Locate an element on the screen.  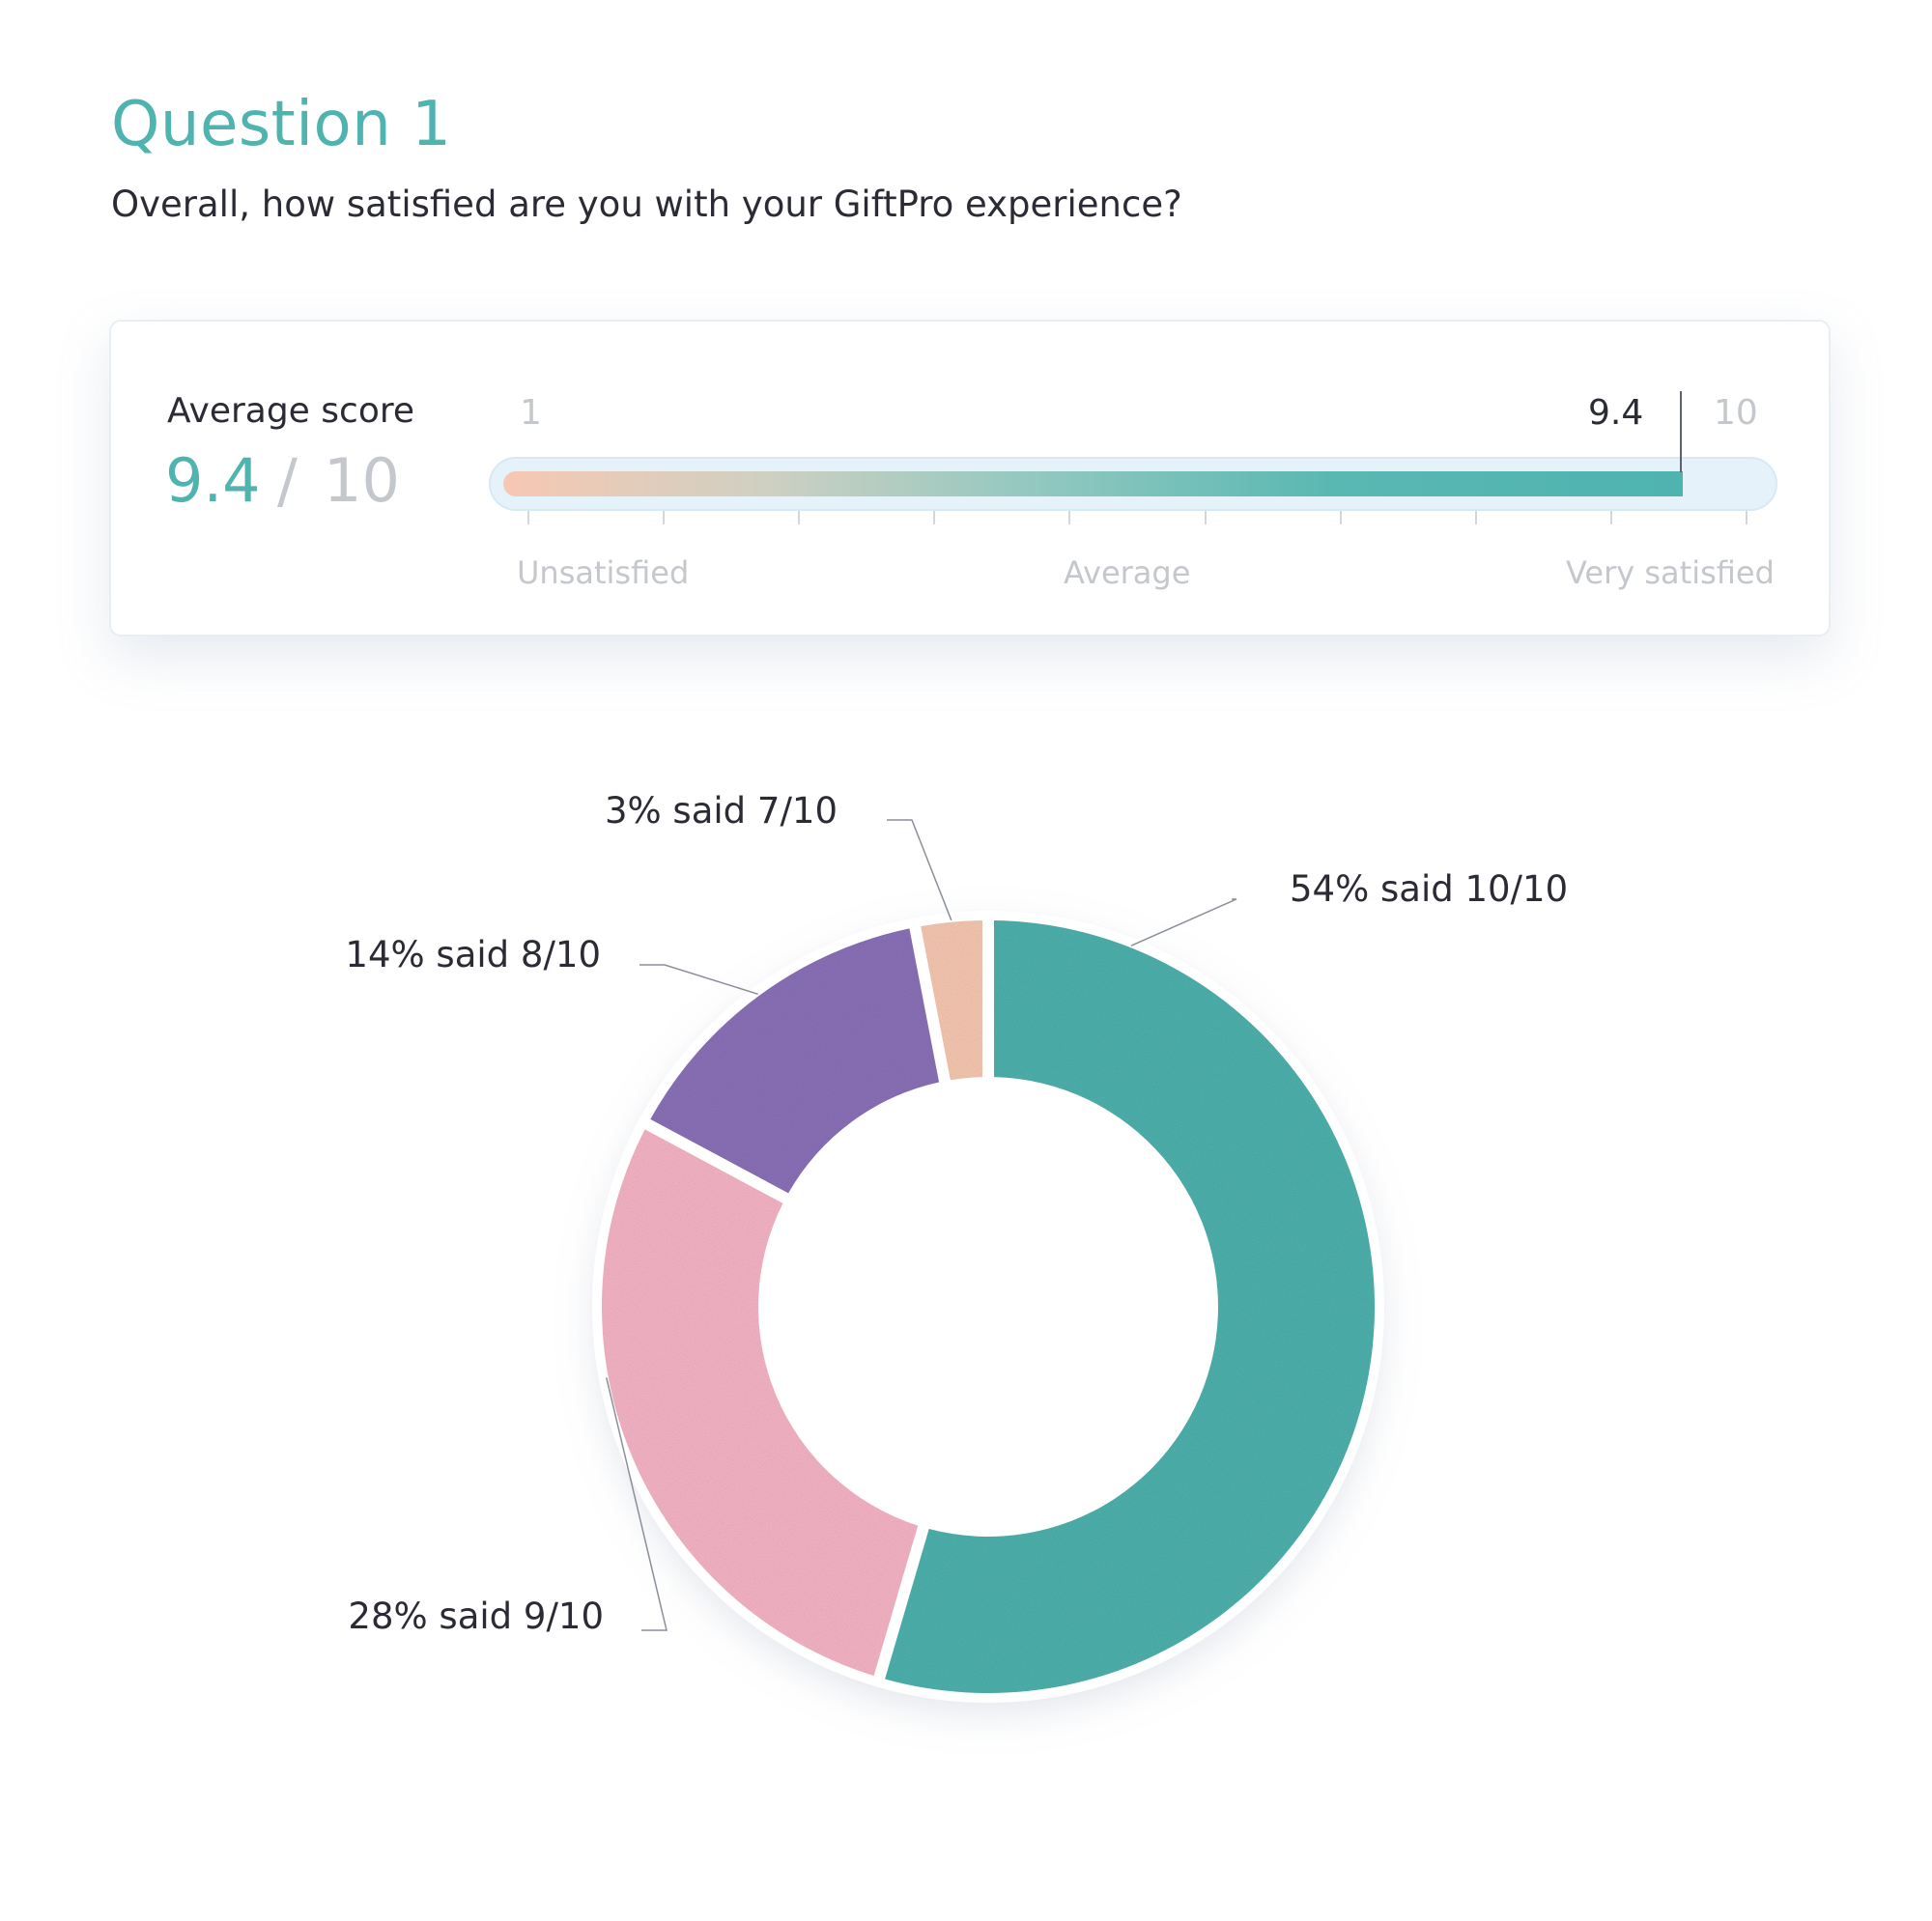
score-track is located at coordinates (1133, 484).